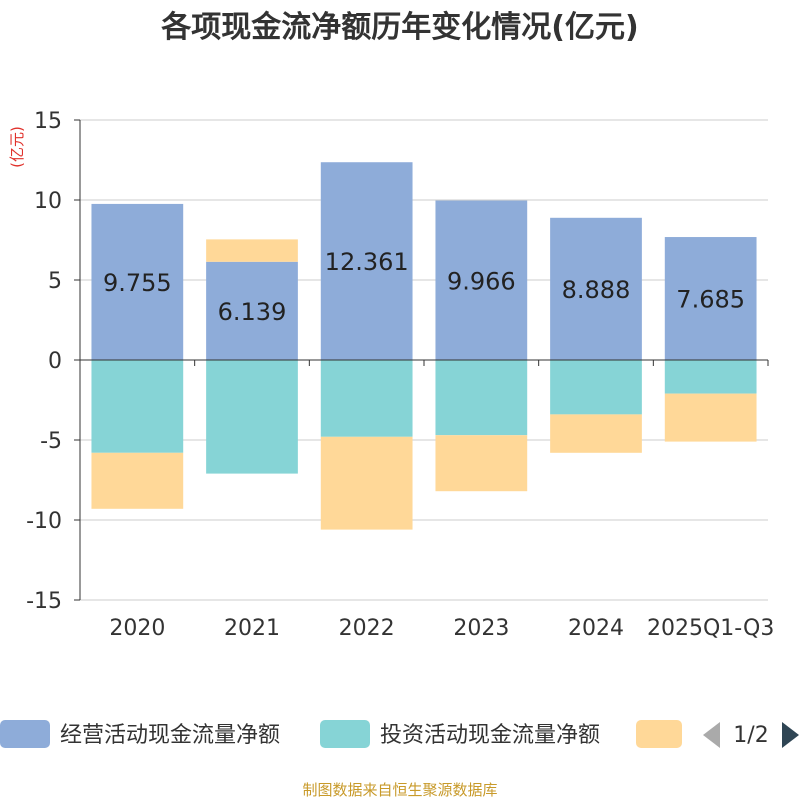 The width and height of the screenshot is (800, 800). I want to click on x-tick-label: 2025Q1-Q3, so click(710, 628).